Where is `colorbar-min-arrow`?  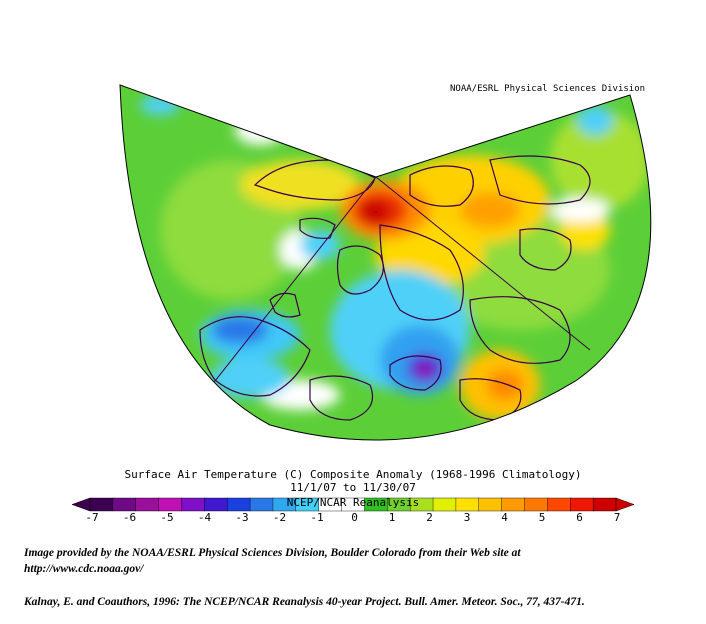 colorbar-min-arrow is located at coordinates (81, 504).